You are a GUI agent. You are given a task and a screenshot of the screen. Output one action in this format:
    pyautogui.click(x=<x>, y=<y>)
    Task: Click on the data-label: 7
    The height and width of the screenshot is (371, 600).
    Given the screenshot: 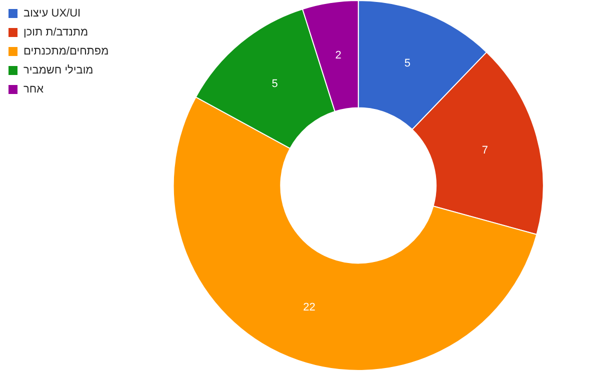 What is the action you would take?
    pyautogui.click(x=485, y=150)
    